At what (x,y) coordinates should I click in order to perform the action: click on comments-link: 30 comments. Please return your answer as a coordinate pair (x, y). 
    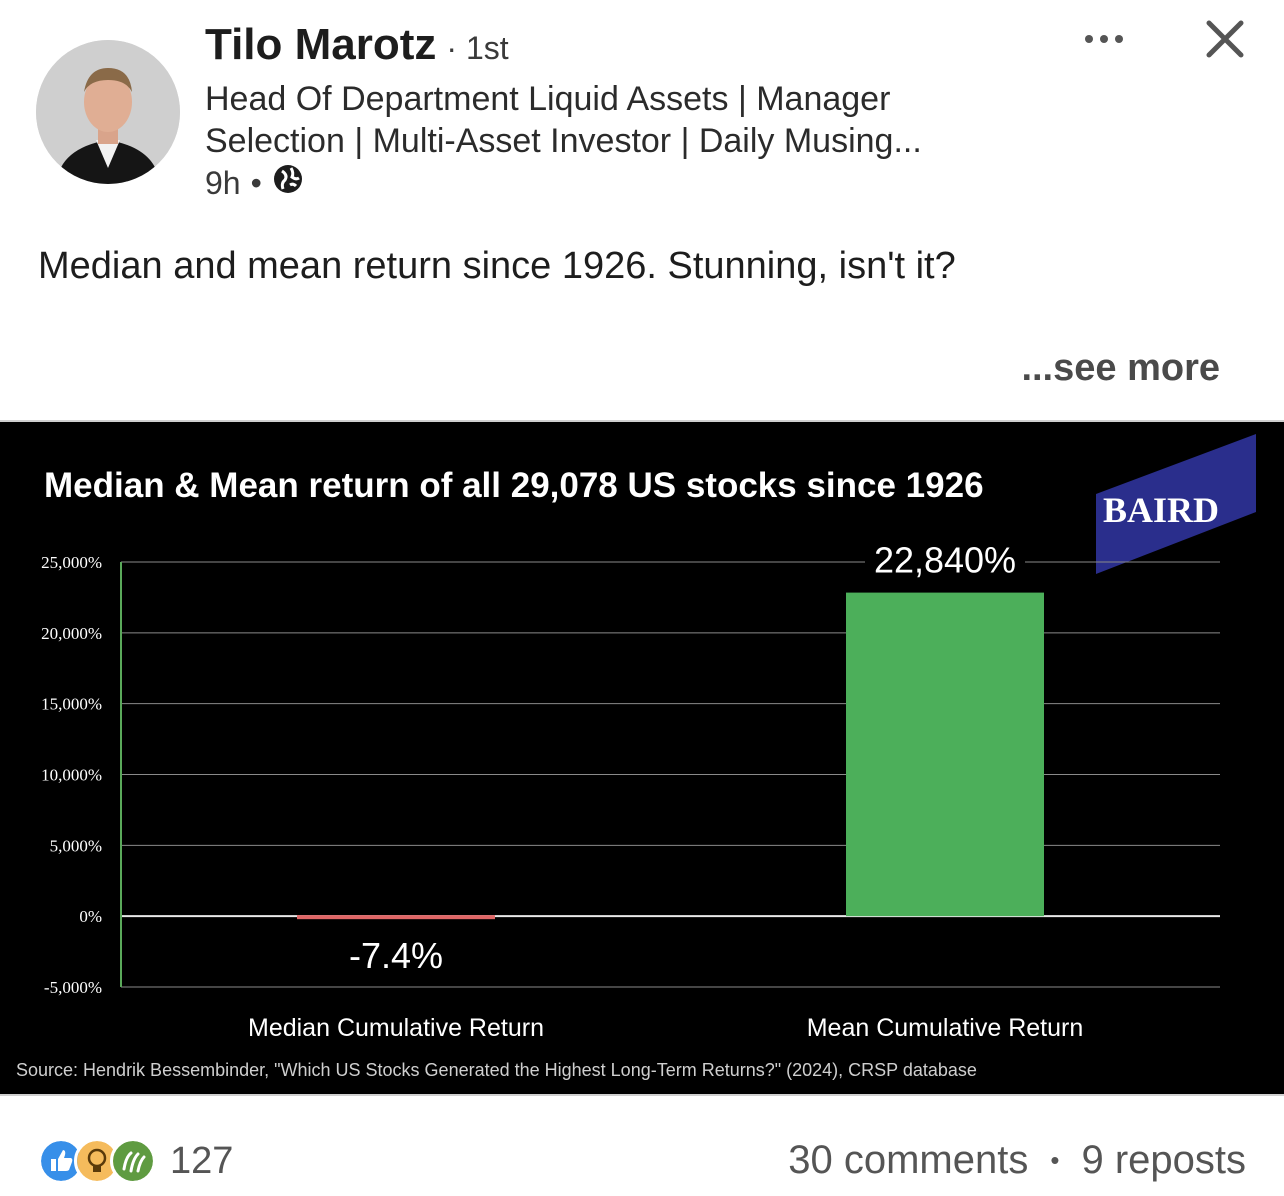
    Looking at the image, I should click on (908, 1160).